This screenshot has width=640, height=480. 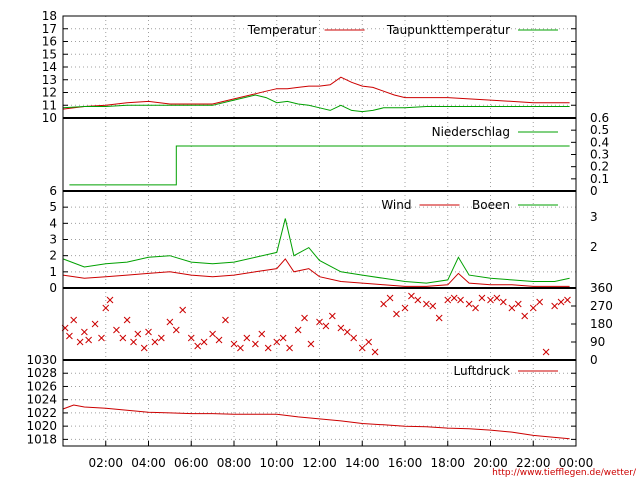 I want to click on x-tick-label: 02:00, so click(x=105, y=463).